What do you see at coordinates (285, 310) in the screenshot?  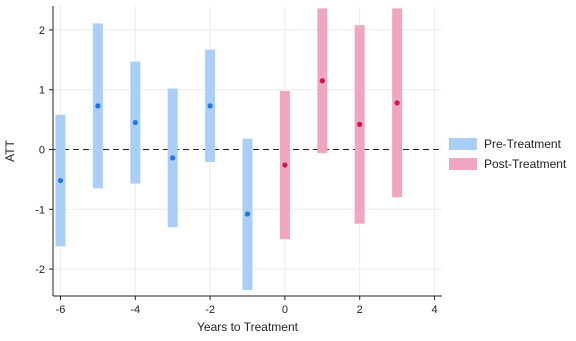 I see `x-tick-label: 0` at bounding box center [285, 310].